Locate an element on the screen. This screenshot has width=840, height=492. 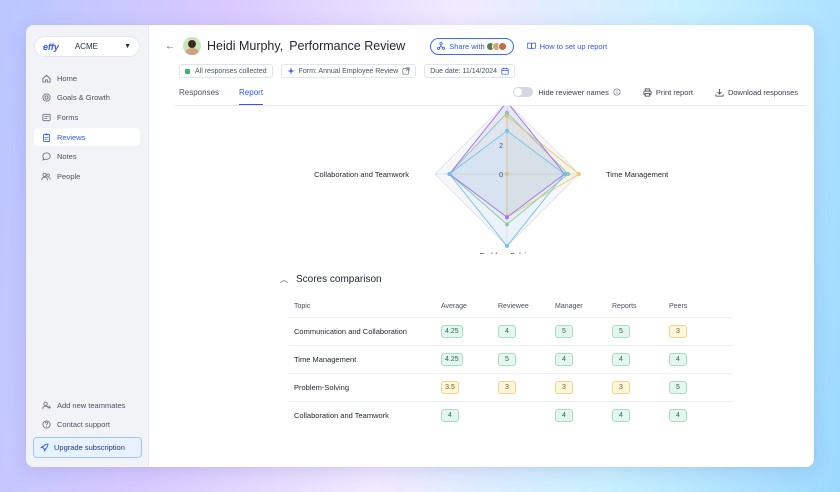
review-name: Performance Review is located at coordinates (347, 46).